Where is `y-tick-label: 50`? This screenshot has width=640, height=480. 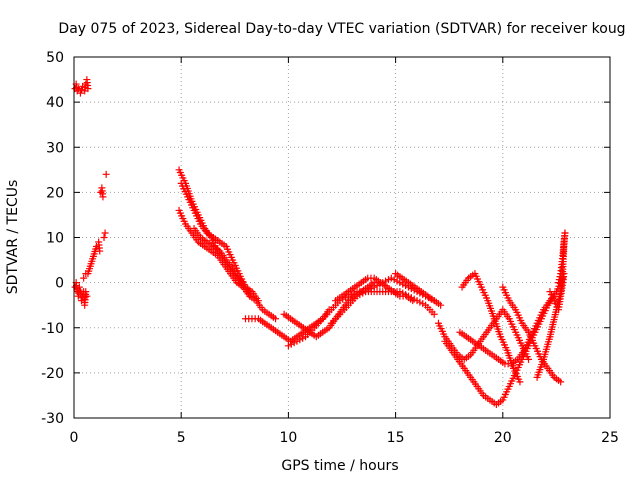
y-tick-label: 50 is located at coordinates (55, 58).